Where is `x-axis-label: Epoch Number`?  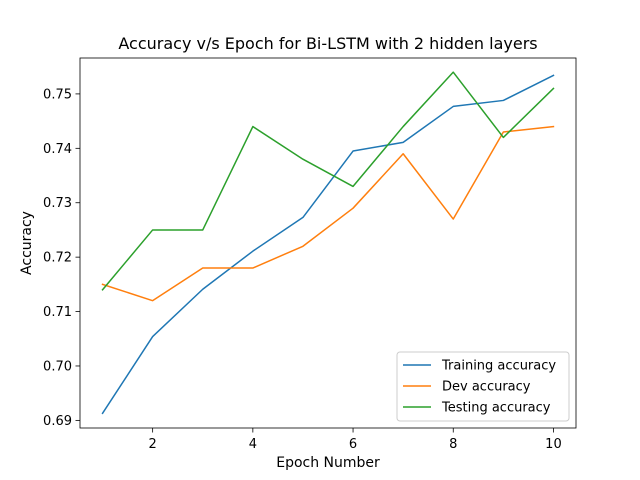
x-axis-label: Epoch Number is located at coordinates (328, 463).